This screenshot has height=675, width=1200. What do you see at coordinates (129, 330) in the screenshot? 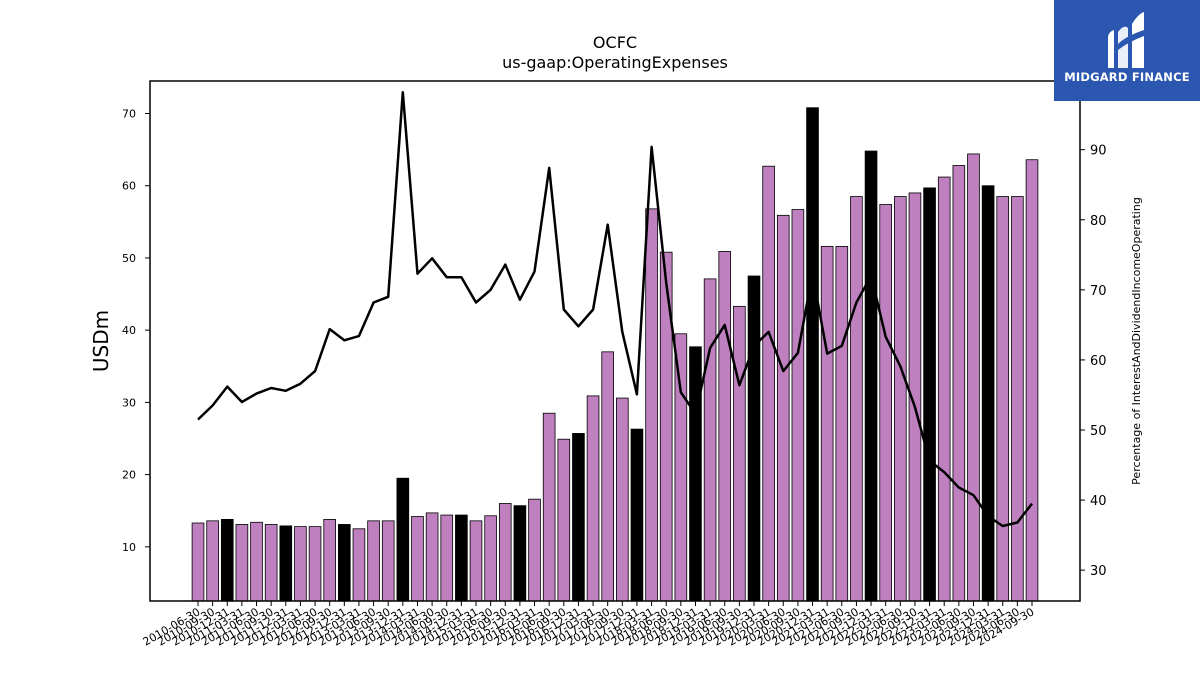
I see `y-tick-label: 40` at bounding box center [129, 330].